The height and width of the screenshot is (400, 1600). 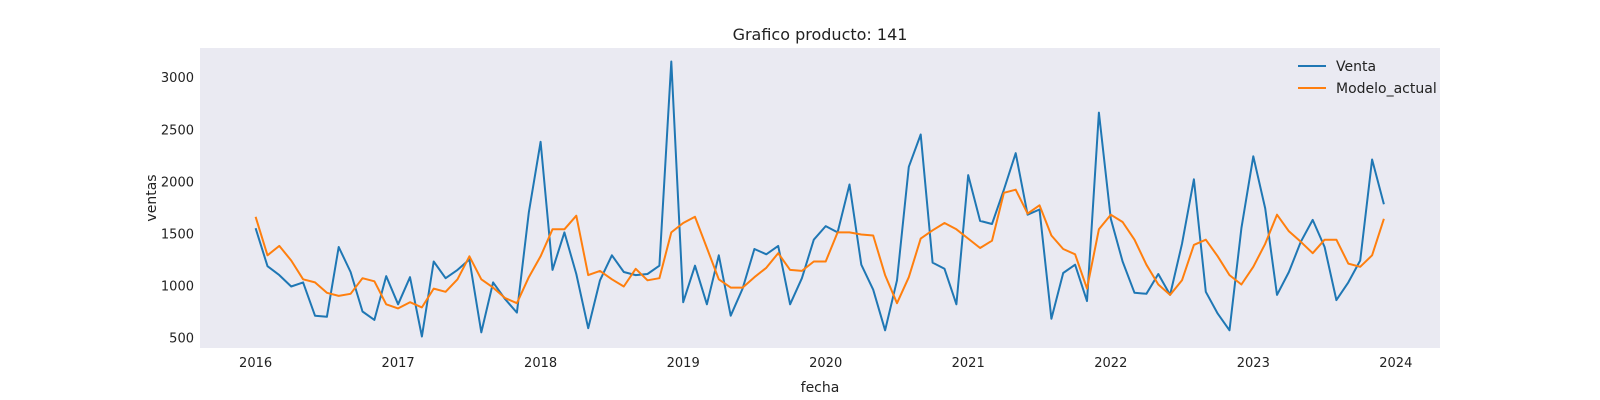 What do you see at coordinates (683, 363) in the screenshot?
I see `x-tick-label: 2019` at bounding box center [683, 363].